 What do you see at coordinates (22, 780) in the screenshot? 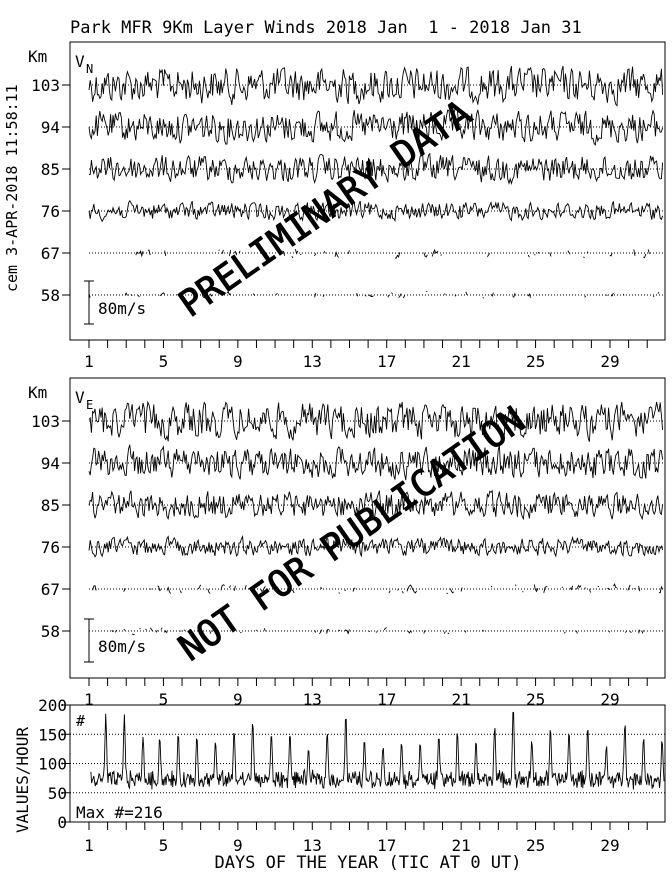
I see `y-axis-label: VALUES/HOUR` at bounding box center [22, 780].